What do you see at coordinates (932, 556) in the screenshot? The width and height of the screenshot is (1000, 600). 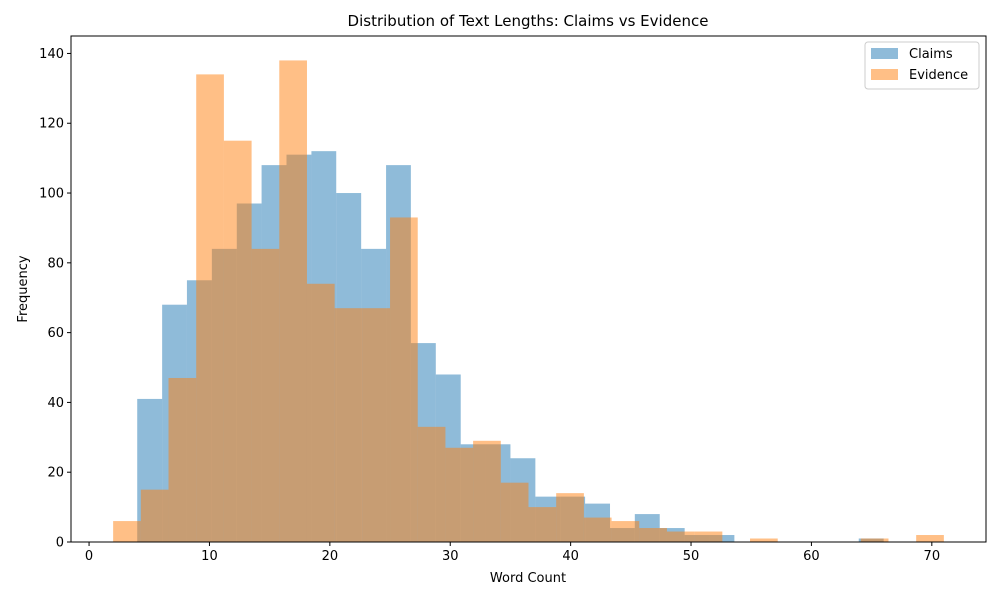 I see `x-tick-label-70: 70` at bounding box center [932, 556].